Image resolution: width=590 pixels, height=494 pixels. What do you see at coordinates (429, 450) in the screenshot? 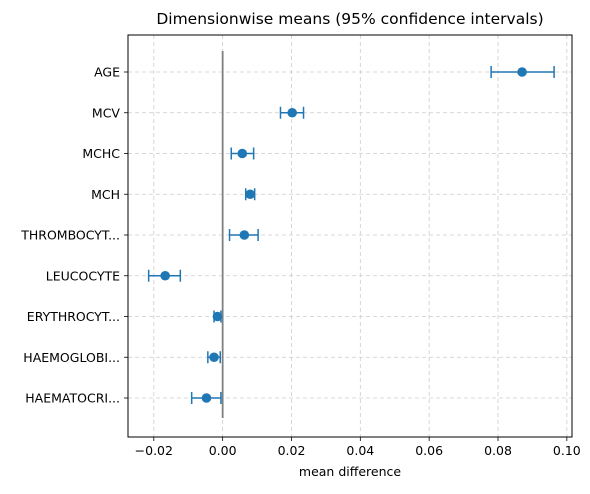
I see `x-tick-label: 0.06` at bounding box center [429, 450].